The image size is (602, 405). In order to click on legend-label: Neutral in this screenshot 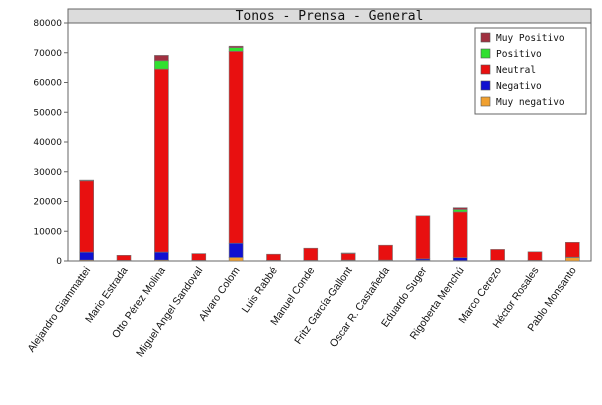, I will do `click(516, 70)`.